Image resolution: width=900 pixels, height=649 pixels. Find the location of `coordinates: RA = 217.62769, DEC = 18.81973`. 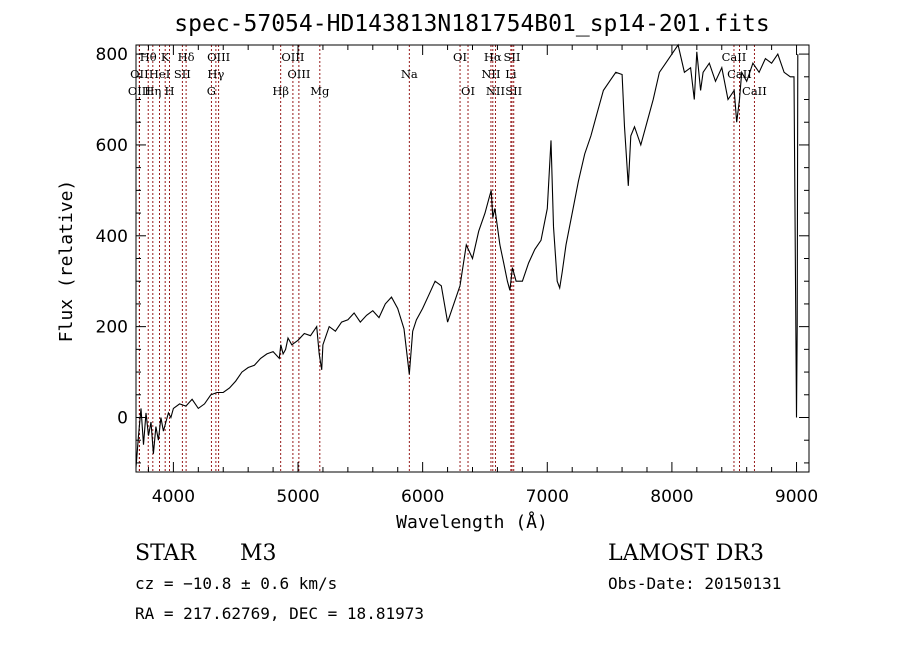

coordinates: RA = 217.62769, DEC = 18.81973 is located at coordinates (279, 613).